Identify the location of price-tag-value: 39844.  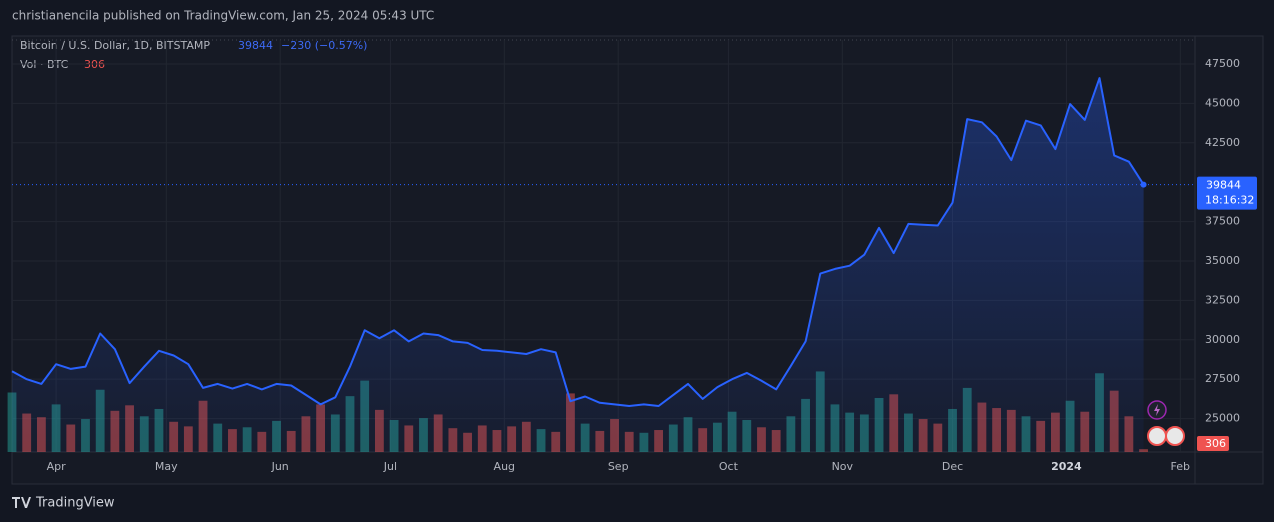
(1223, 185).